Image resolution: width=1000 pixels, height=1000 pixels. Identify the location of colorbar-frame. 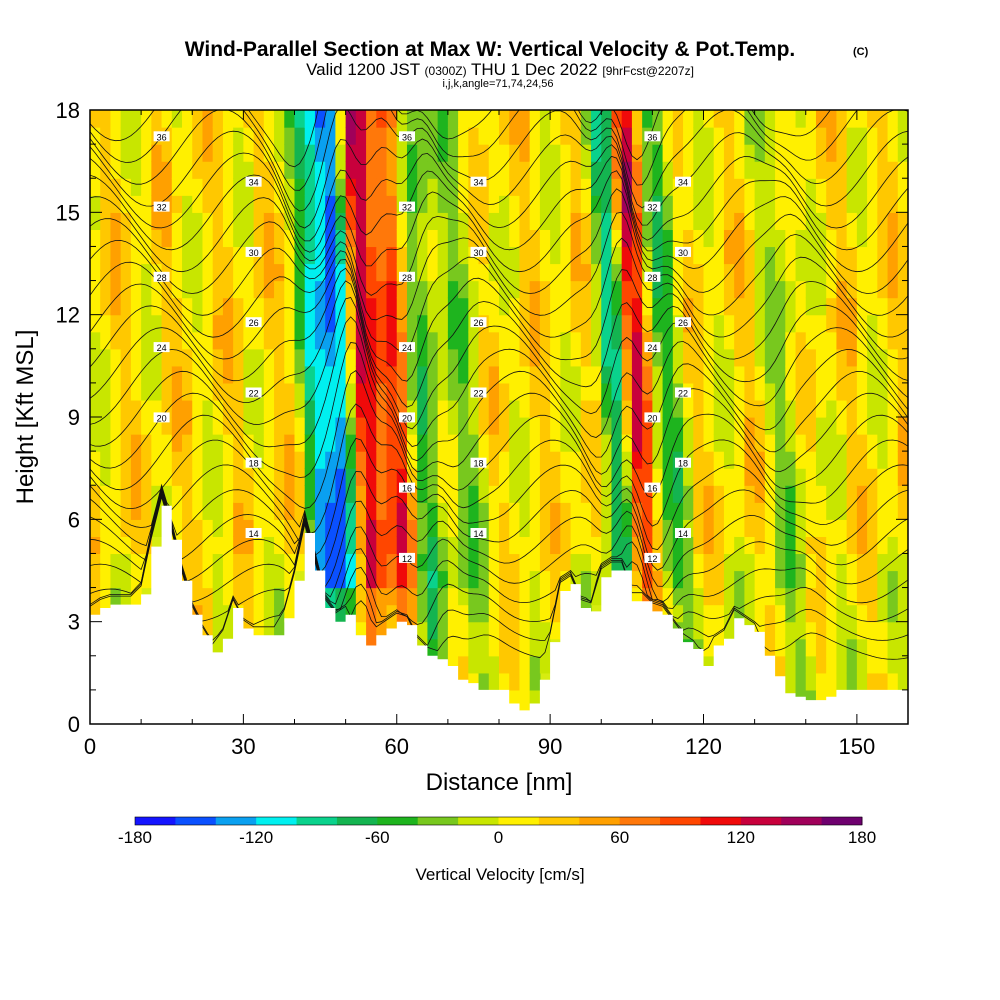
(498, 821).